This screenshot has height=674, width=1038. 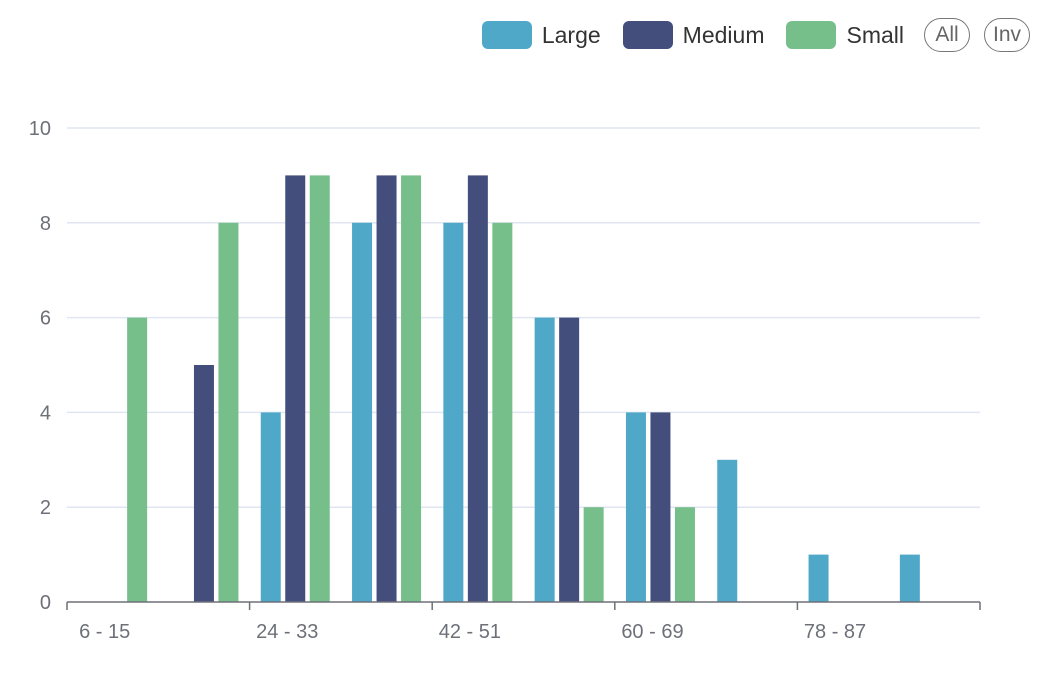 I want to click on legend-item-large: Large, so click(x=541, y=35).